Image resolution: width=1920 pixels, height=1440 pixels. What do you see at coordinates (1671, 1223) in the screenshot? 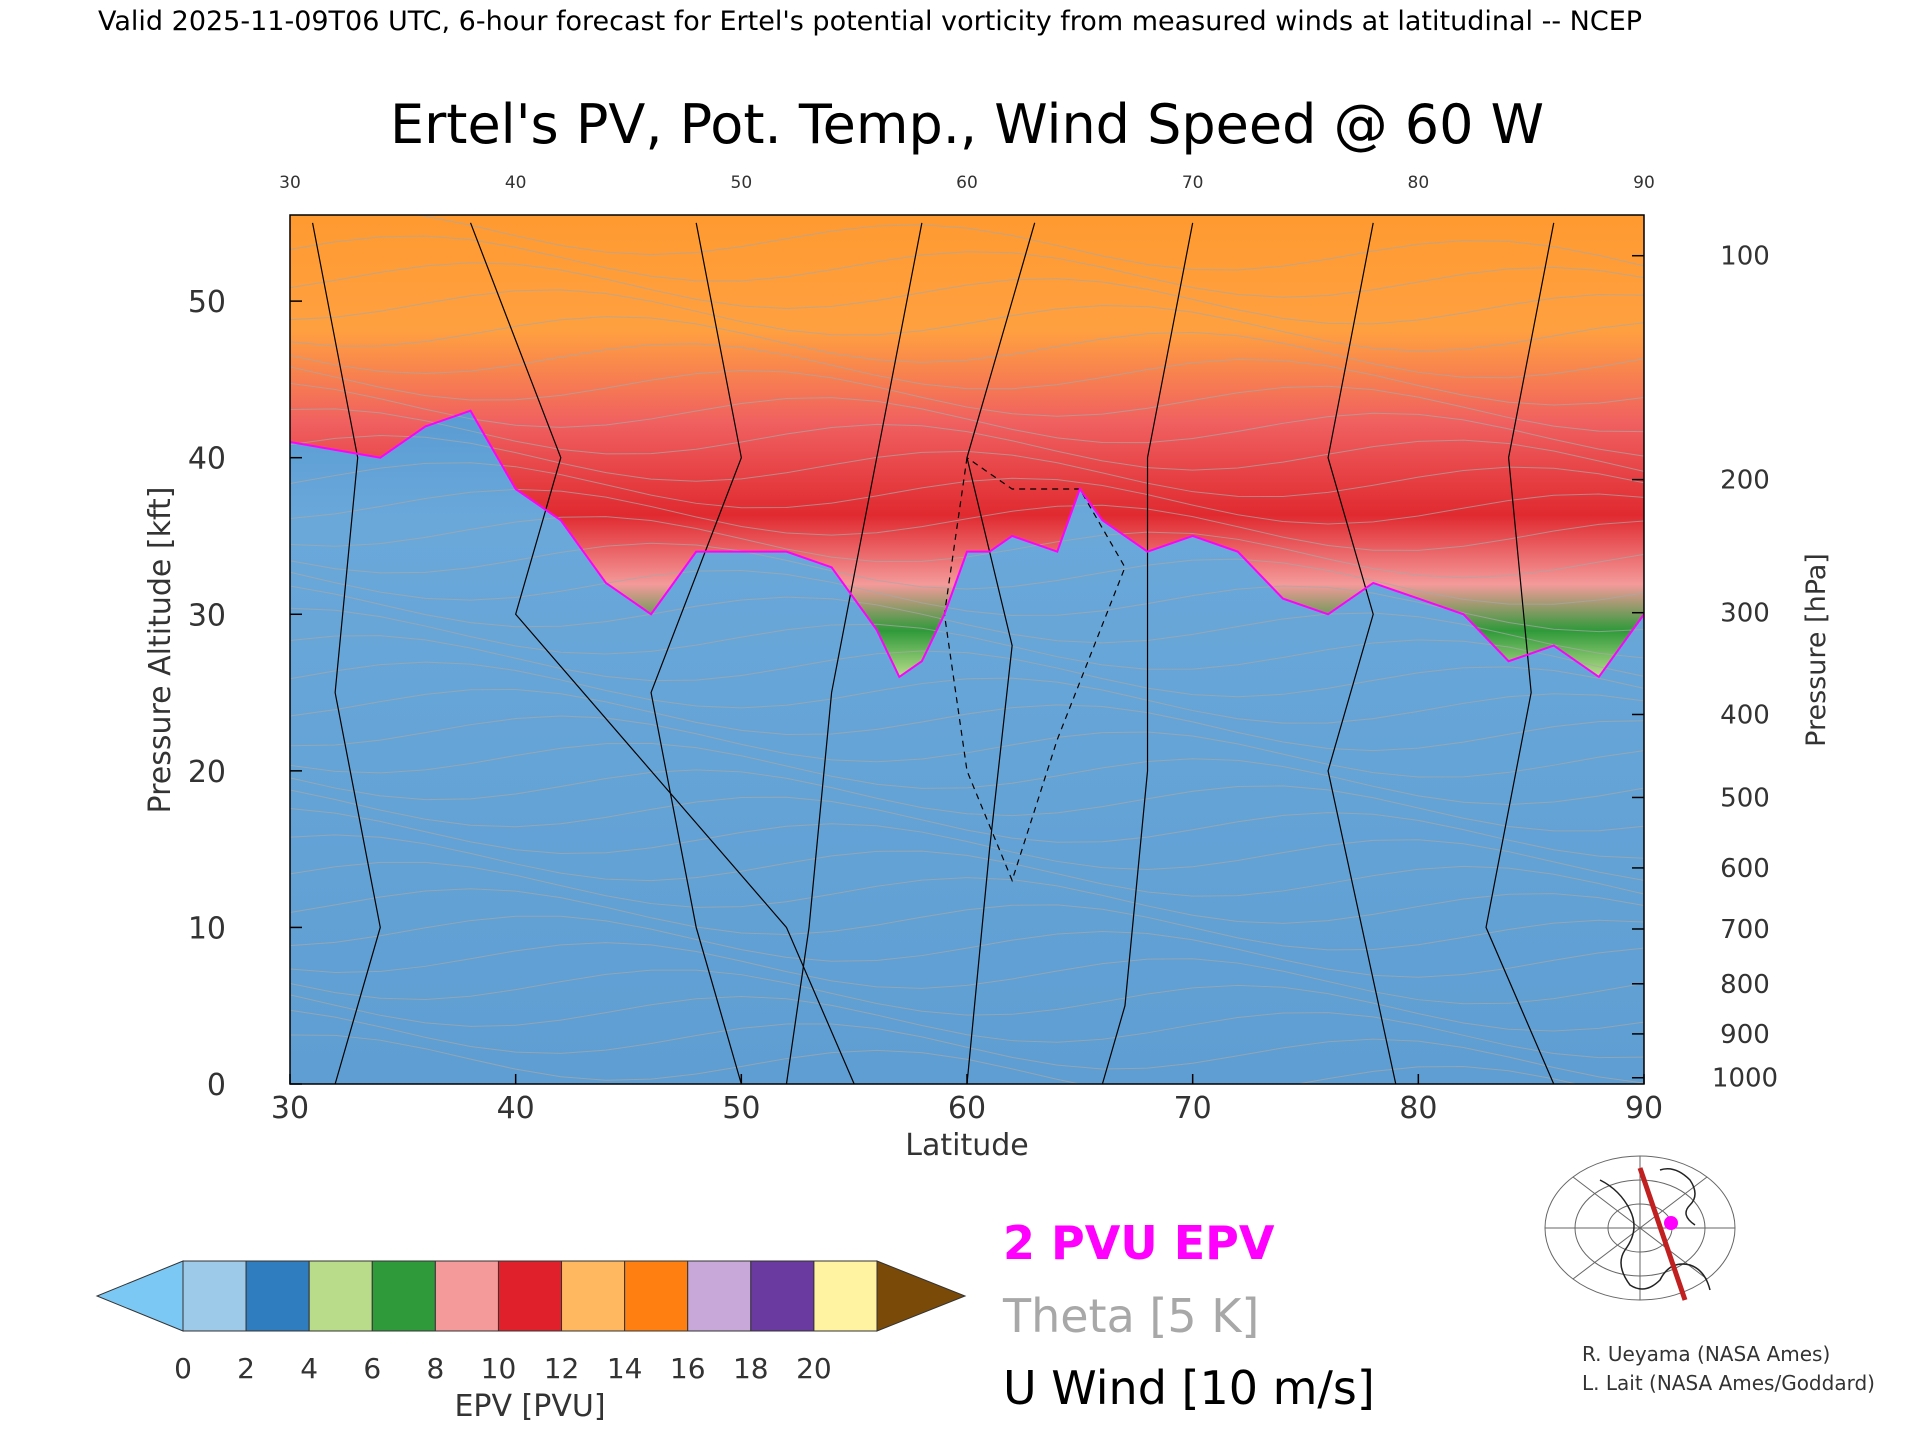
I see `map-location-marker` at bounding box center [1671, 1223].